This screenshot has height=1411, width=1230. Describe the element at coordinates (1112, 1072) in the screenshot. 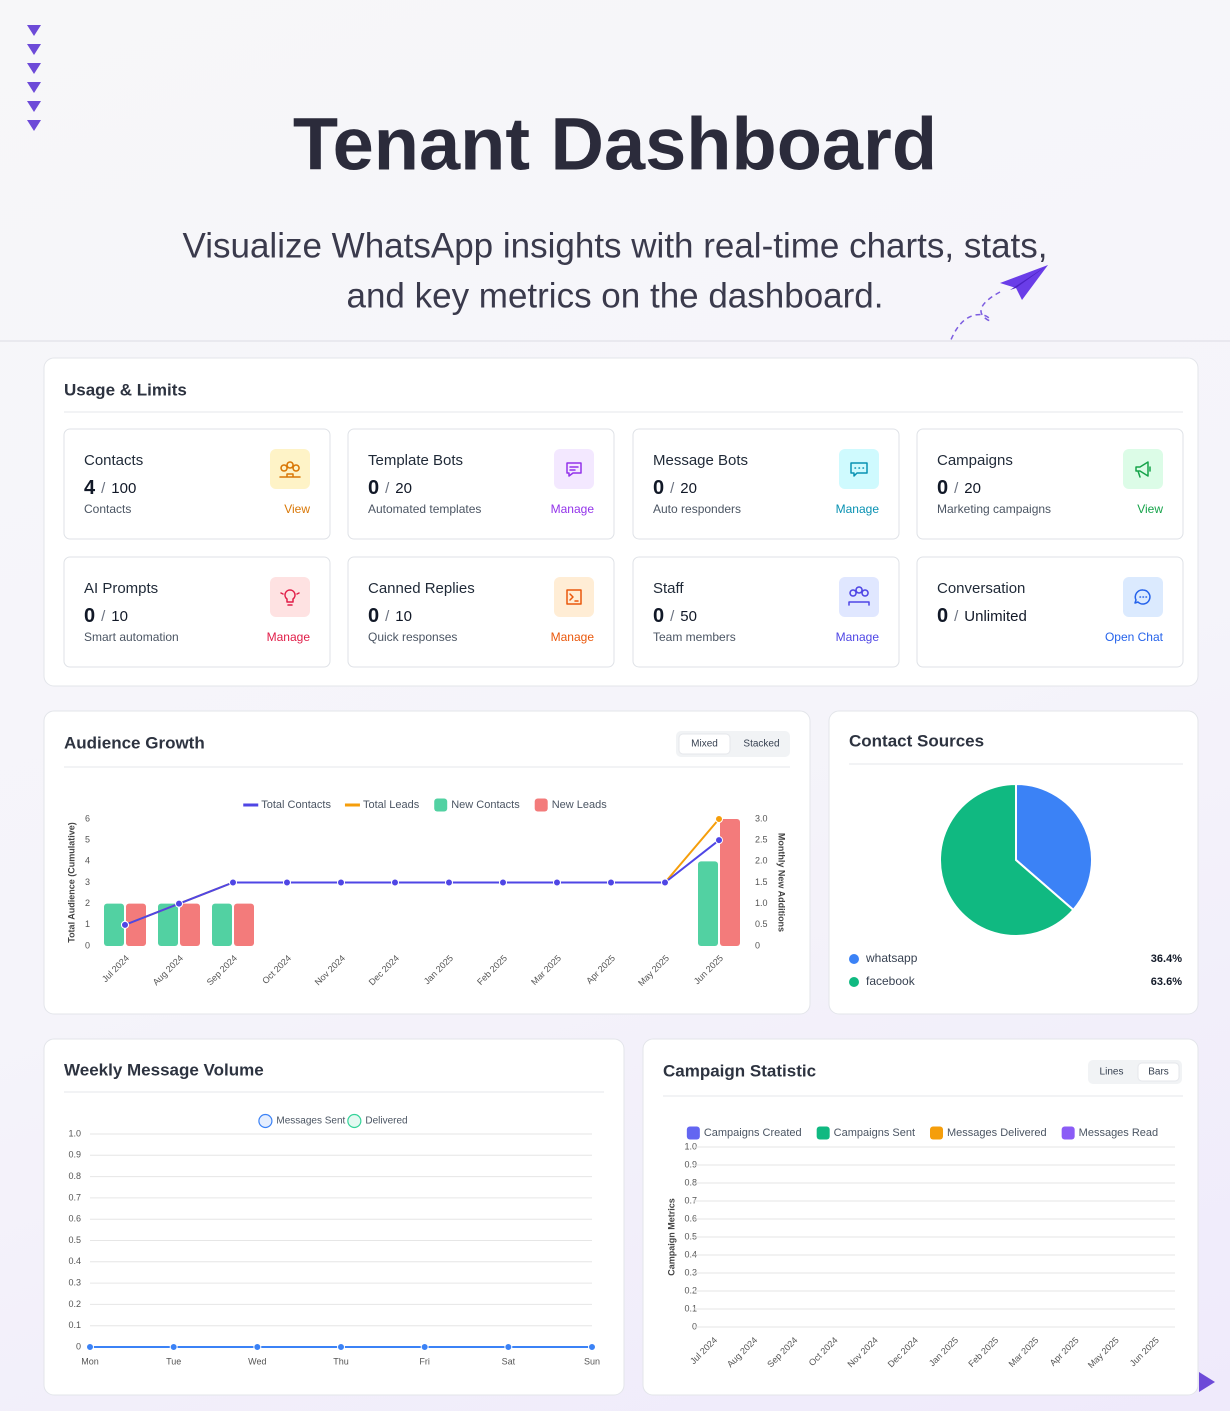

I see `toggle-button: Lines` at that location.